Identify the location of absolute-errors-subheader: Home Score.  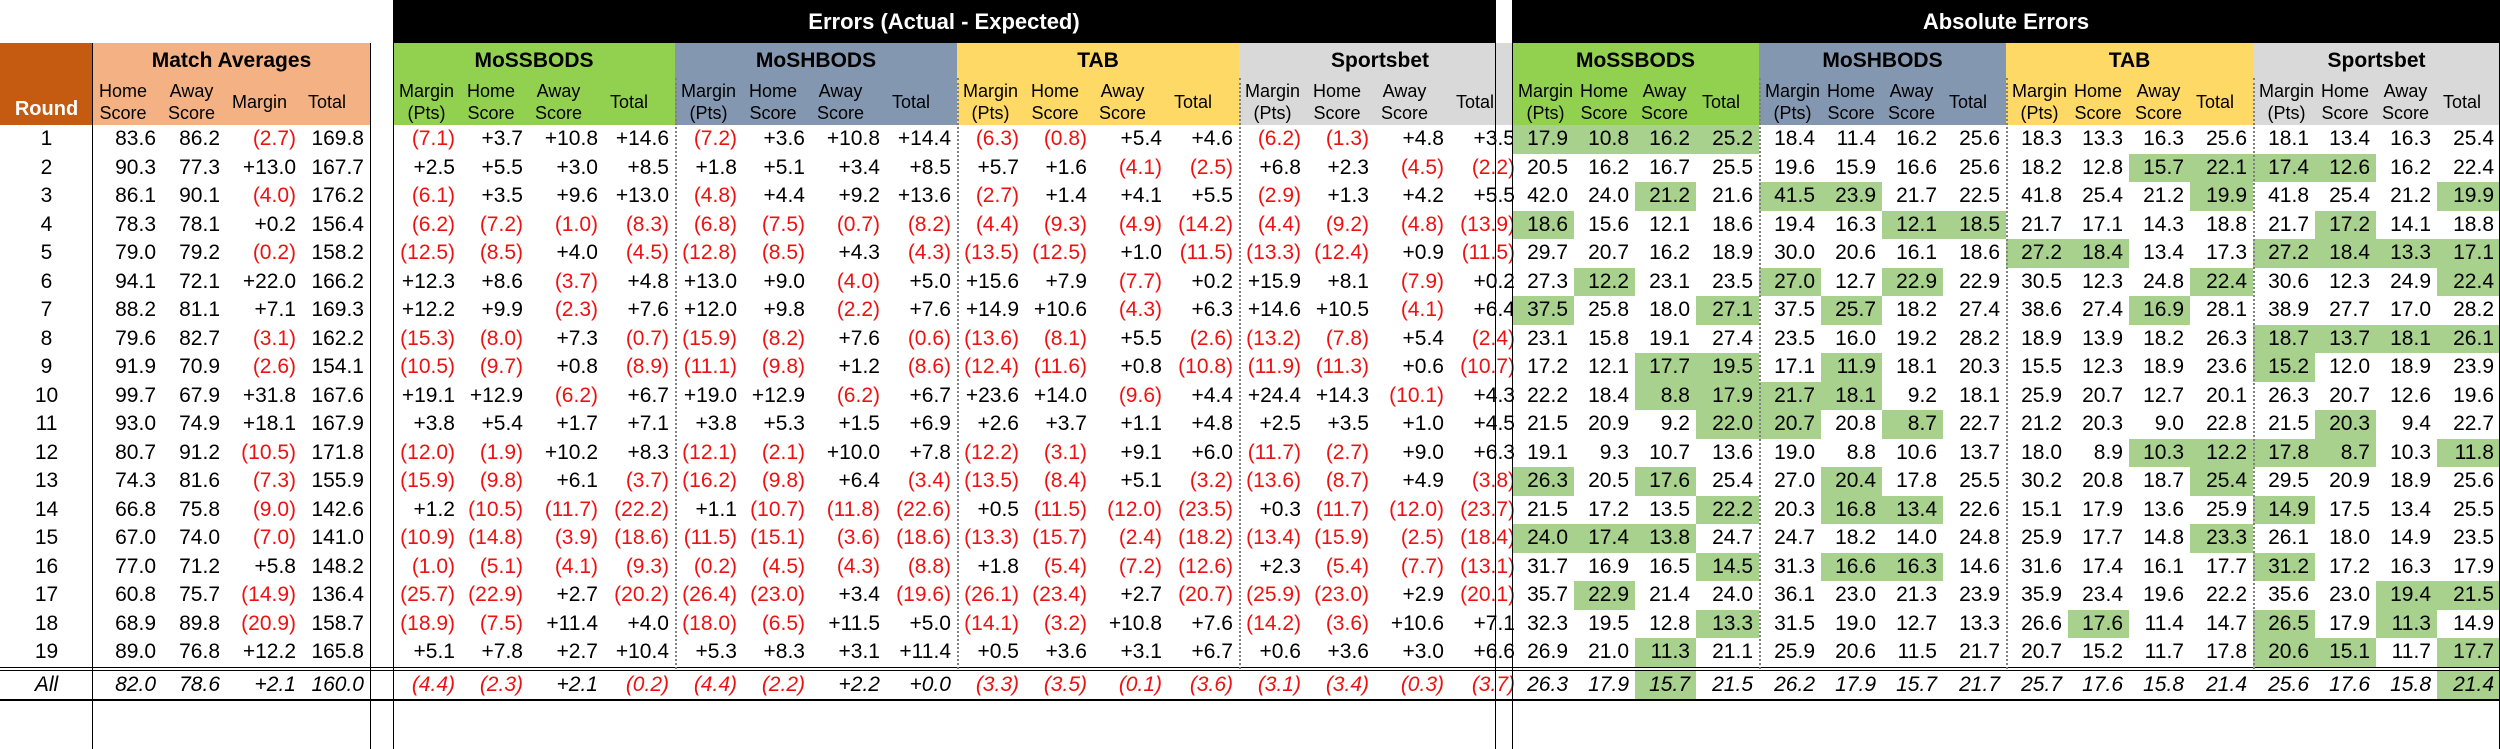
(2098, 101).